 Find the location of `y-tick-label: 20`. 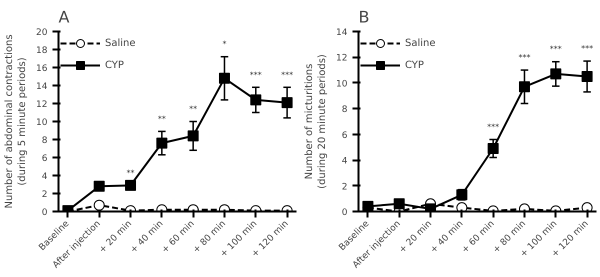

y-tick-label: 20 is located at coordinates (42, 33).